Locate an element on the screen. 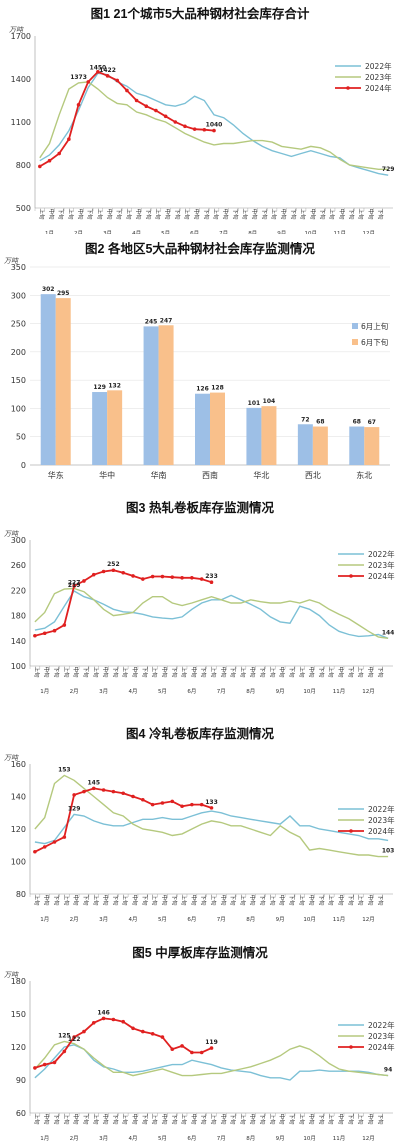 This screenshot has width=400, height=1146. month-label: 11月 is located at coordinates (339, 691).